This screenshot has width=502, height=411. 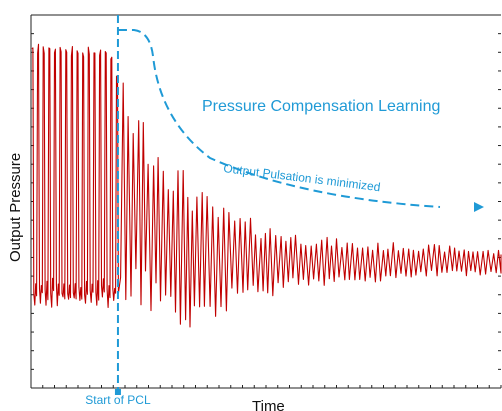 I want to click on arrow-head-icon, so click(x=479, y=207).